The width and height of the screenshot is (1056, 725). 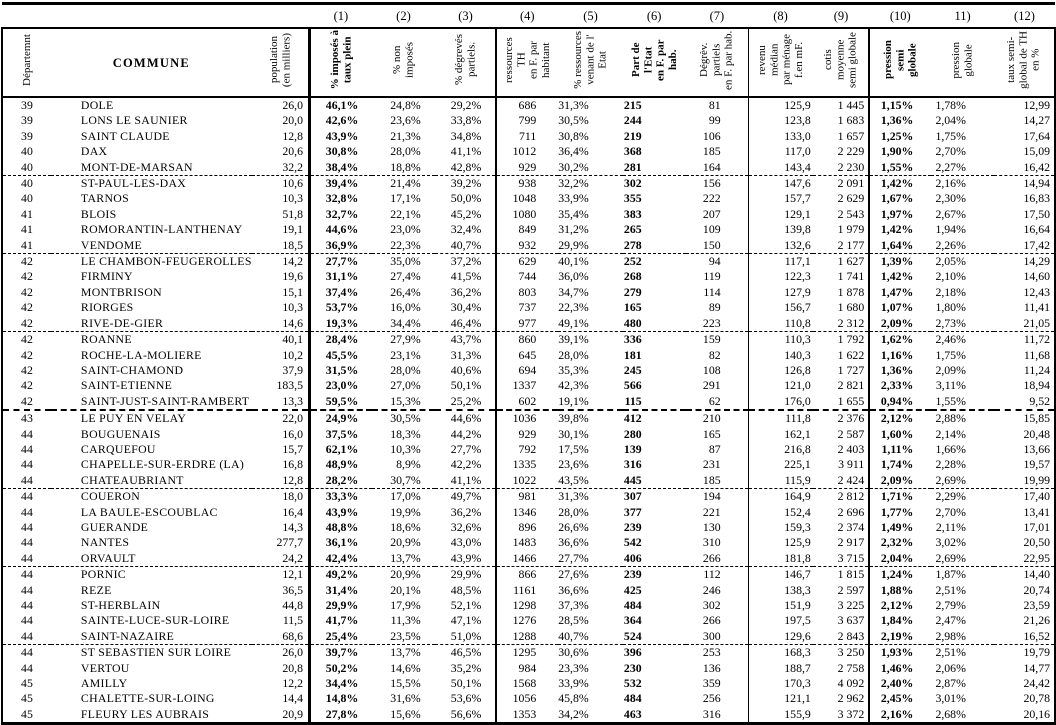 I want to click on cell-degrev-partiels: 246, so click(x=711, y=589).